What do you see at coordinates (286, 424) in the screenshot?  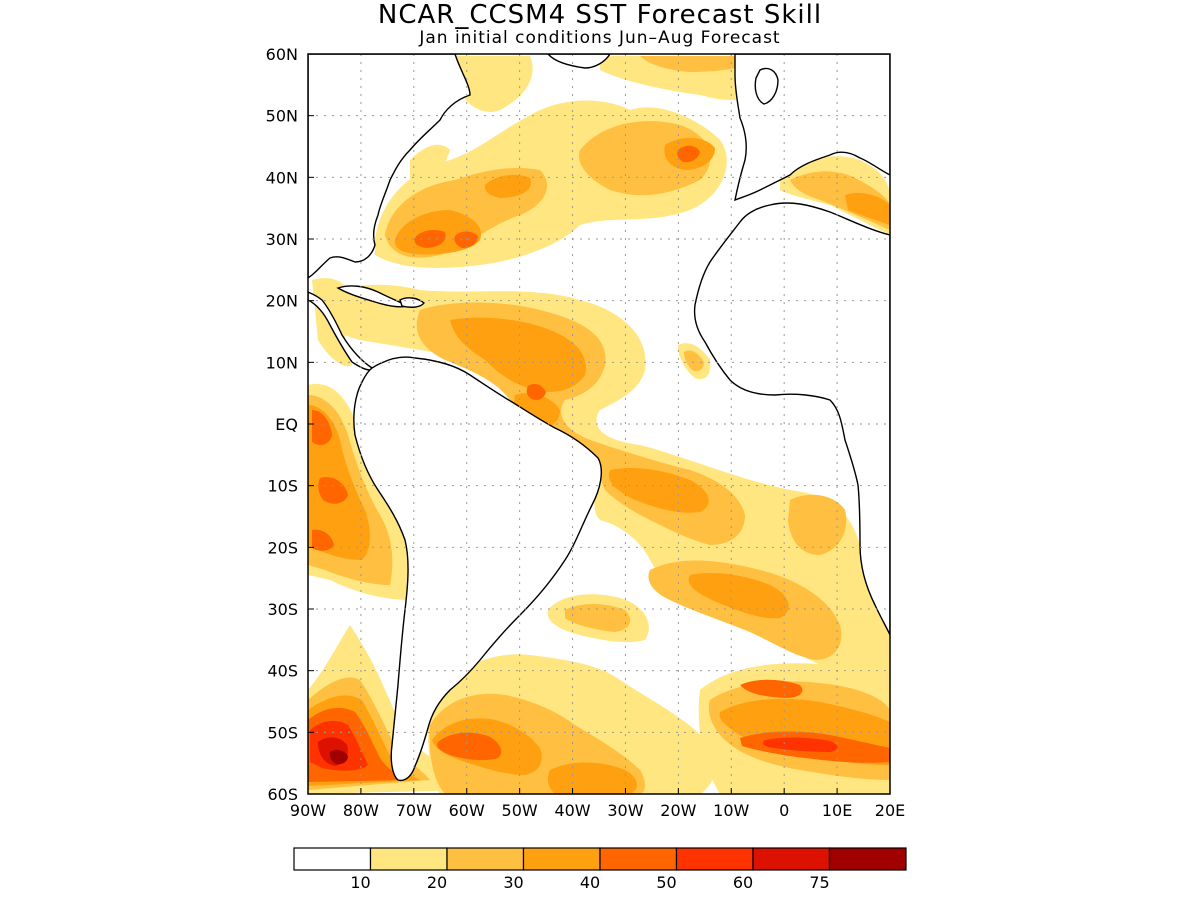 I see `lat-tick-label: EQ` at bounding box center [286, 424].